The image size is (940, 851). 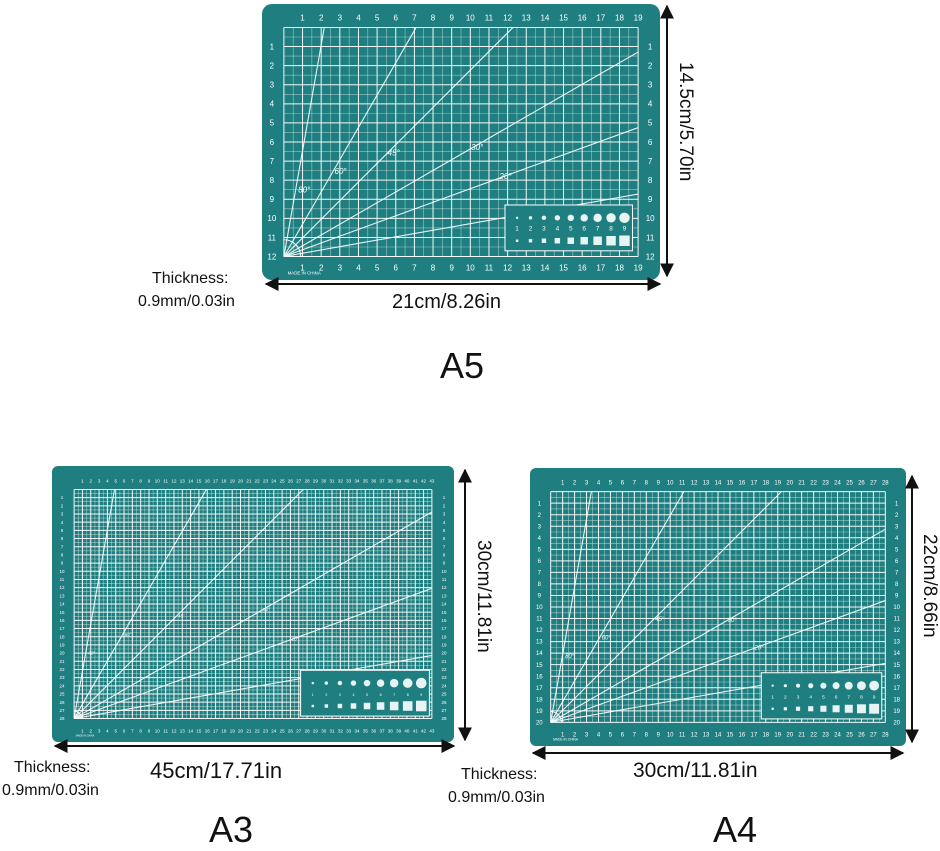 I want to click on a4-ruler-top-number: 11, so click(x=682, y=484).